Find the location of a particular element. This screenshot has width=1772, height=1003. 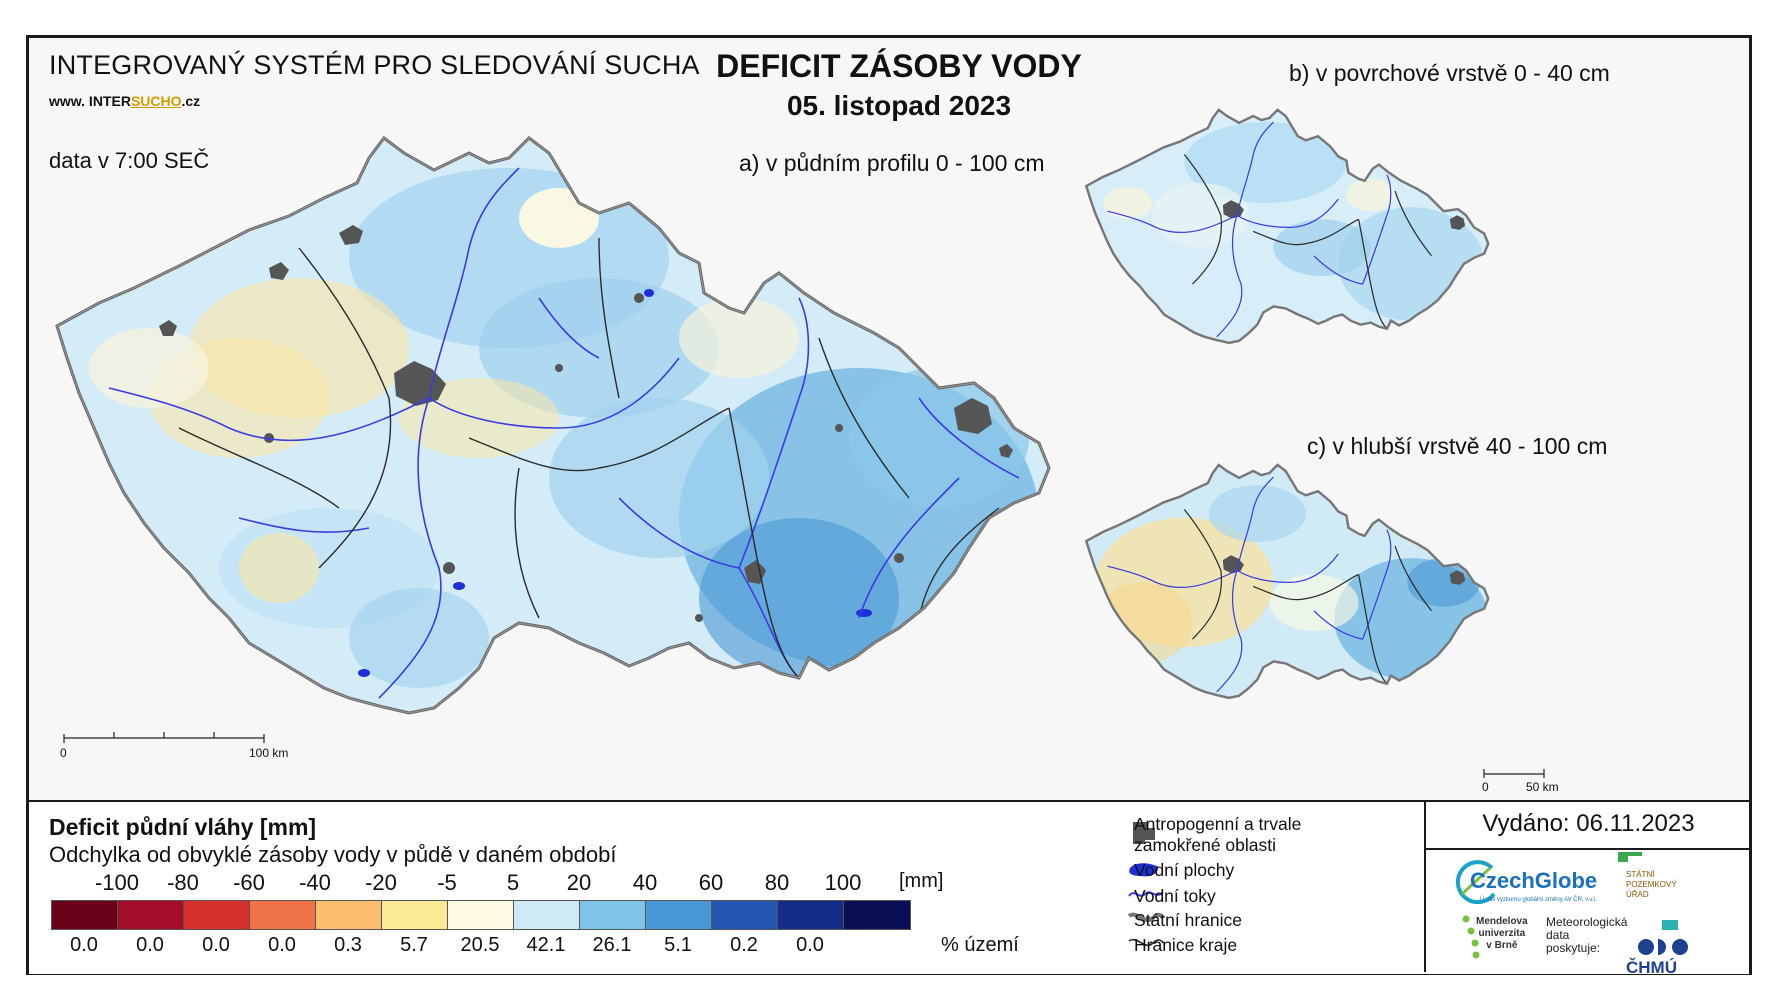

legend-color-scale is located at coordinates (481, 915).